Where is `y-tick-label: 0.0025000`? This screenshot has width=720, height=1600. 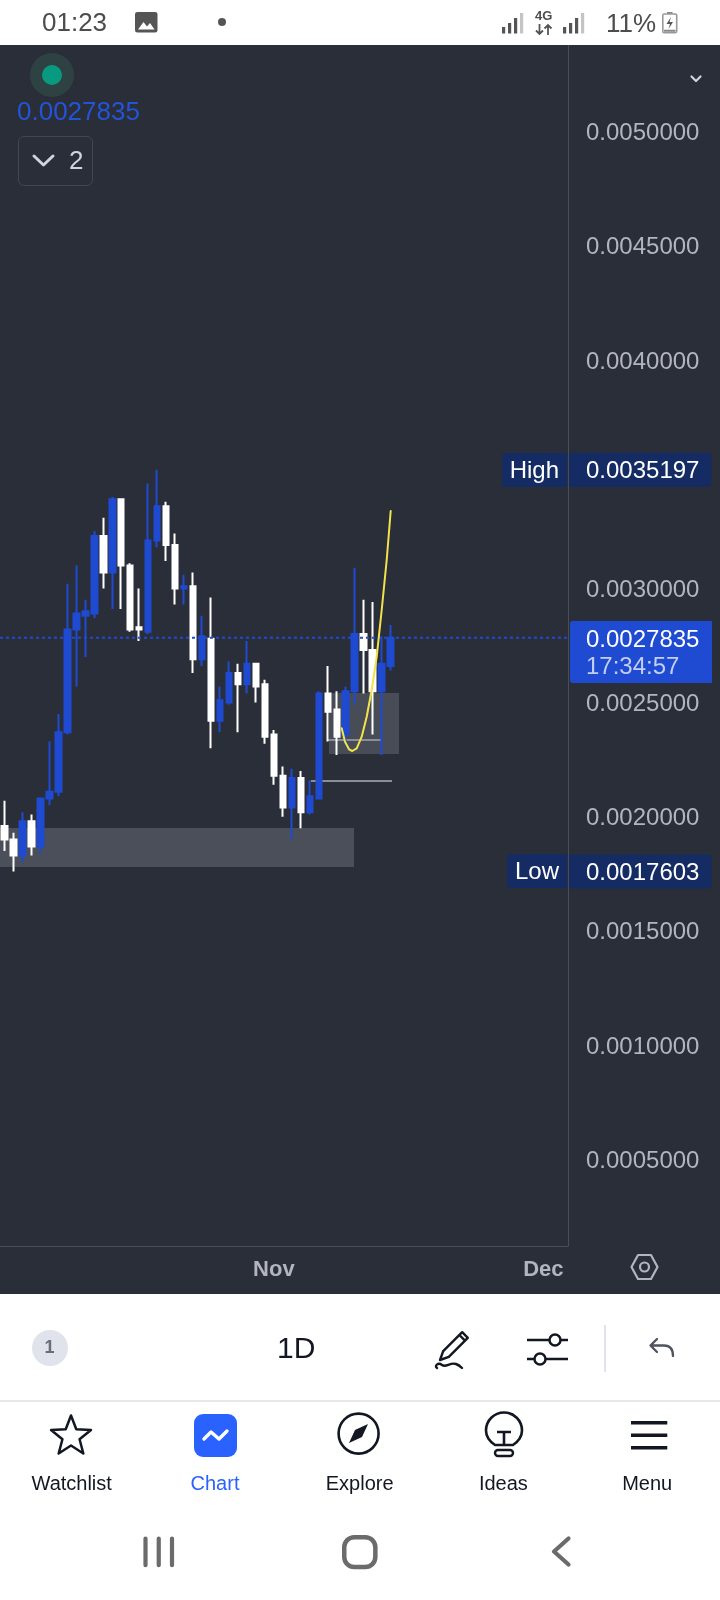 y-tick-label: 0.0025000 is located at coordinates (643, 703).